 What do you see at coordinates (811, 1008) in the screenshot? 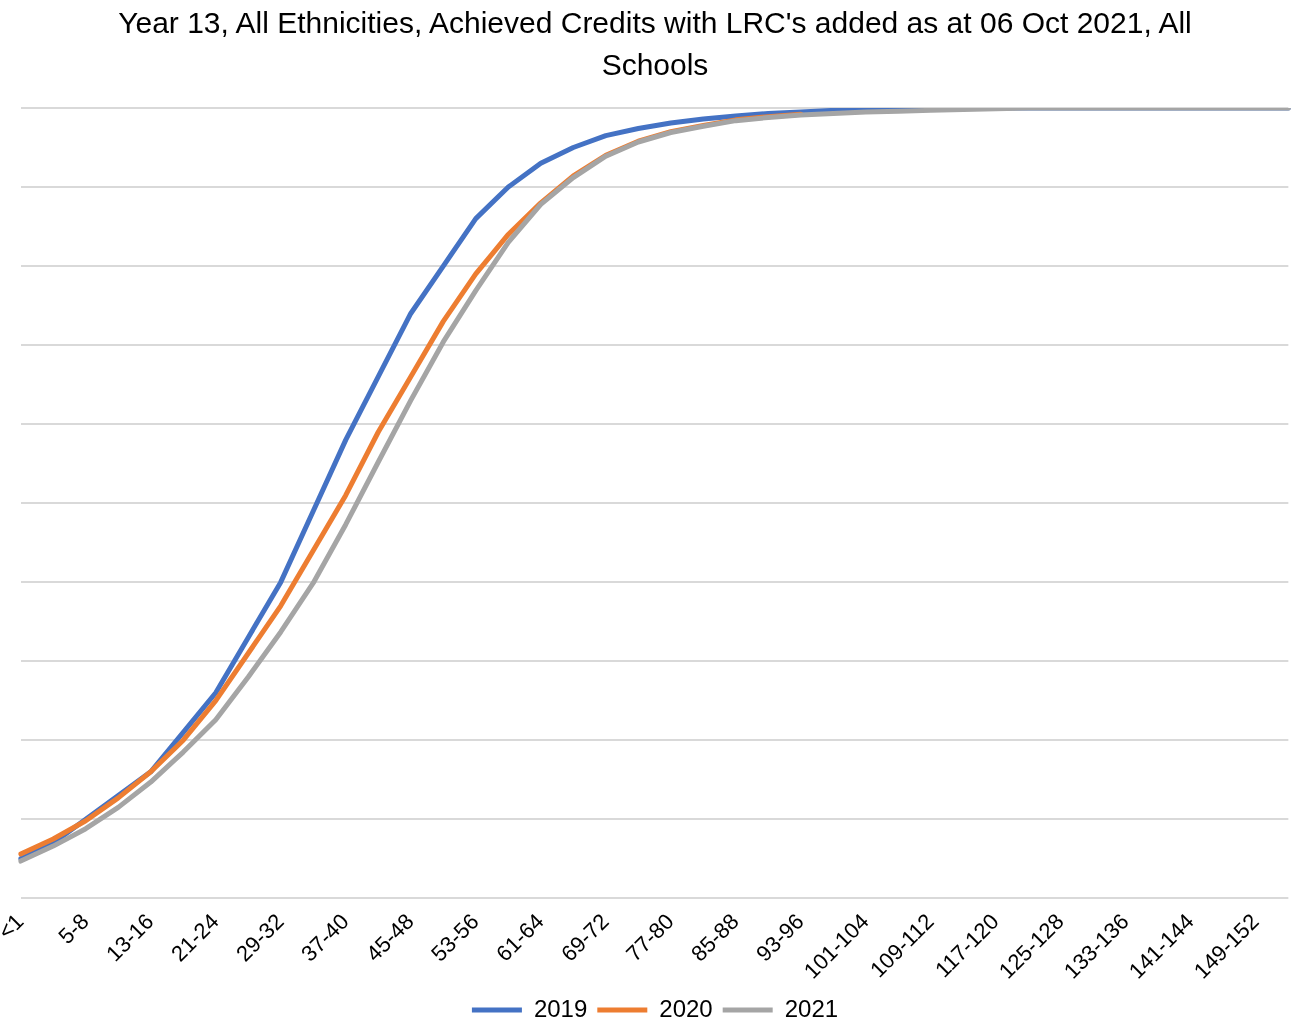
I see `legend-label: 2021` at bounding box center [811, 1008].